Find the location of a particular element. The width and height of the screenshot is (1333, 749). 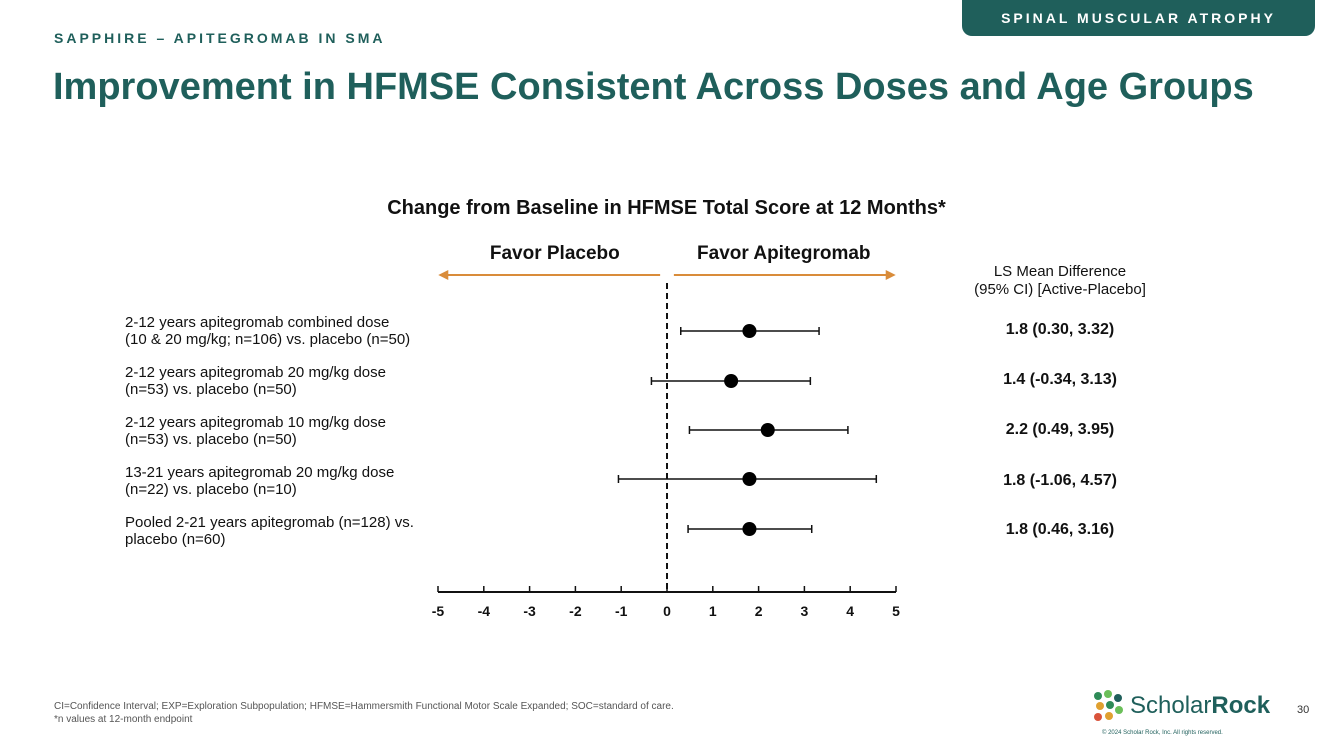

x-tick-label-10: 5 is located at coordinates (896, 611).